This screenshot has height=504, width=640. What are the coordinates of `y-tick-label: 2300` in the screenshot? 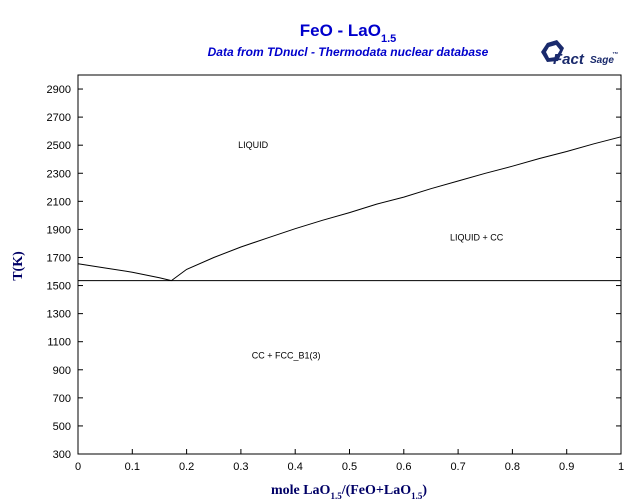 It's located at (59, 174).